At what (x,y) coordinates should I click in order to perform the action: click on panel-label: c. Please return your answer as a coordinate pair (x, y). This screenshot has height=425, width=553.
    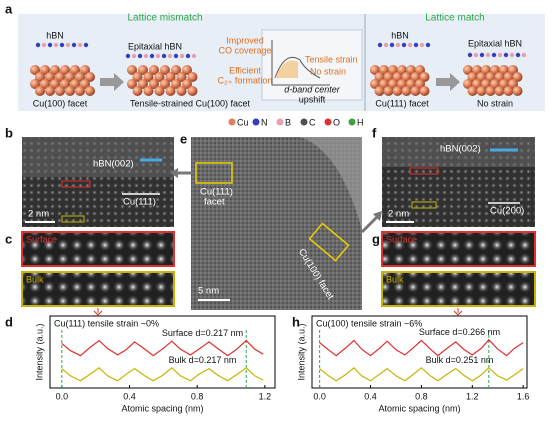
    Looking at the image, I should click on (8, 238).